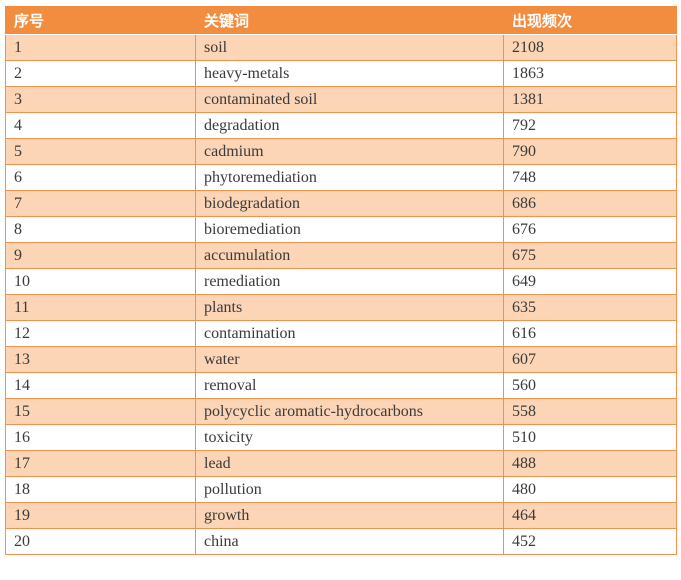  What do you see at coordinates (590, 463) in the screenshot?
I see `frequency-cell: 488` at bounding box center [590, 463].